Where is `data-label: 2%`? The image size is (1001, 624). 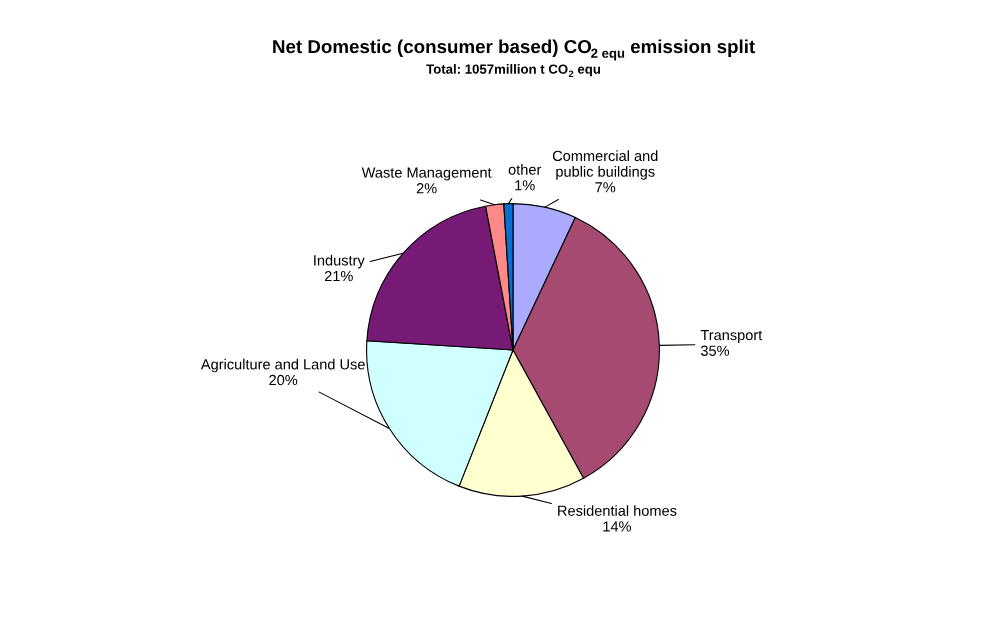
data-label: 2% is located at coordinates (426, 188).